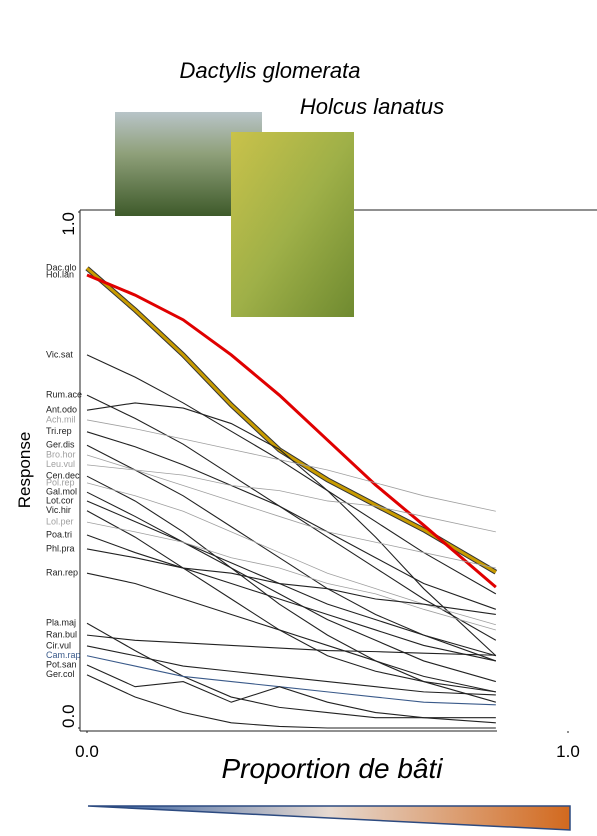  Describe the element at coordinates (62, 573) in the screenshot. I see `series-label: Ran.rep` at that location.